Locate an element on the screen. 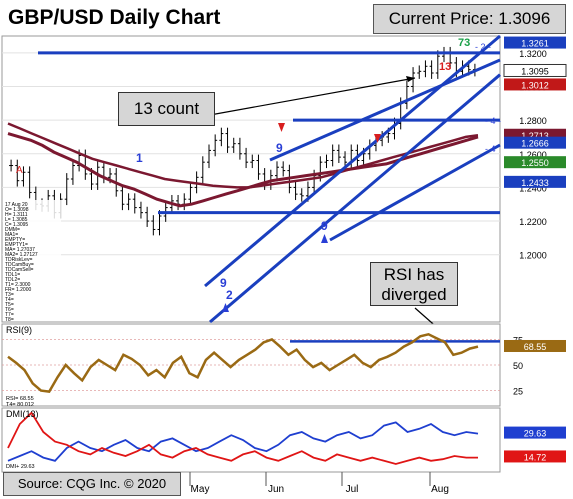  price-tag-label: 1.2713 is located at coordinates (535, 136).